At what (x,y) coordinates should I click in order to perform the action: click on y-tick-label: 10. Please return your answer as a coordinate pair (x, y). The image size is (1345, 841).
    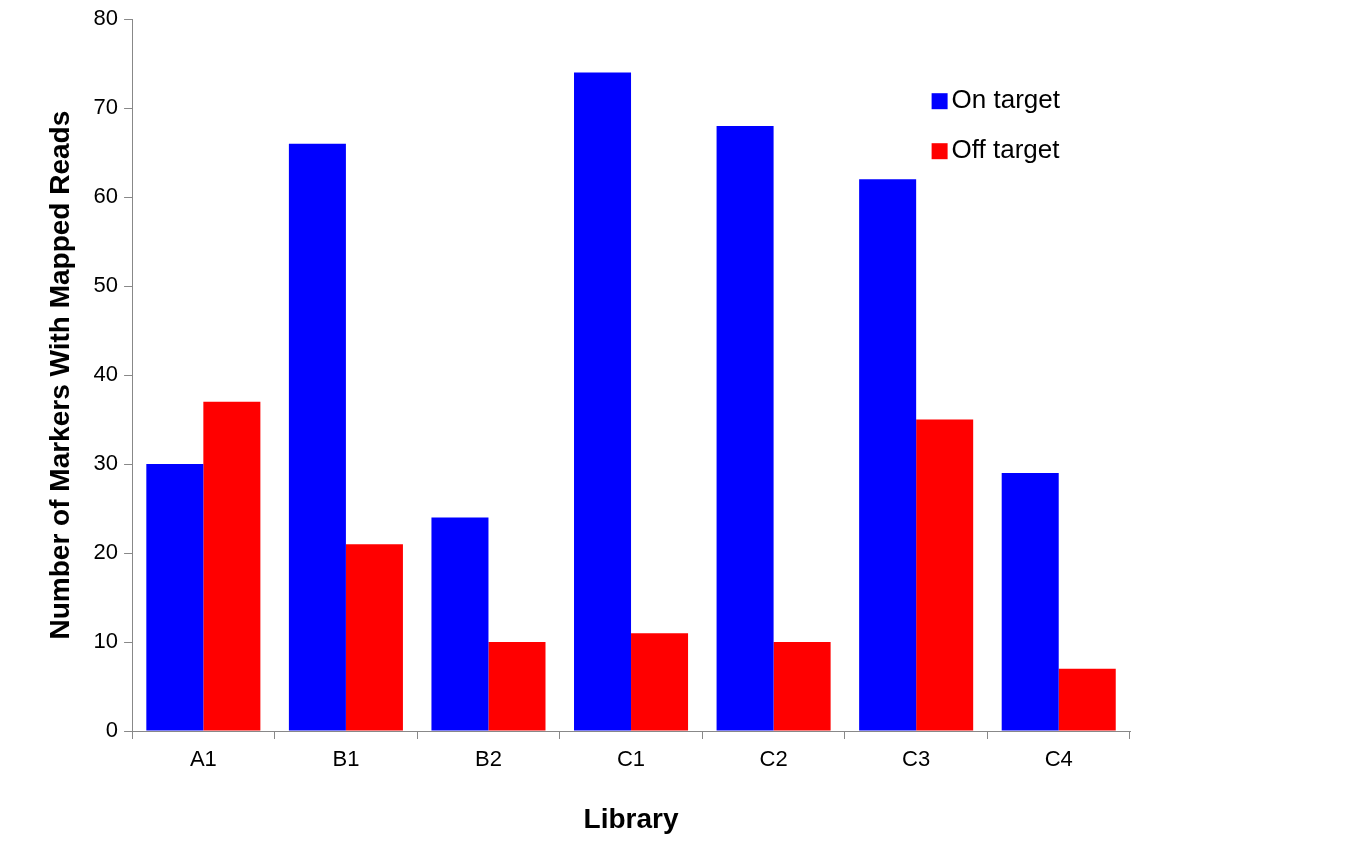
    Looking at the image, I should click on (106, 641).